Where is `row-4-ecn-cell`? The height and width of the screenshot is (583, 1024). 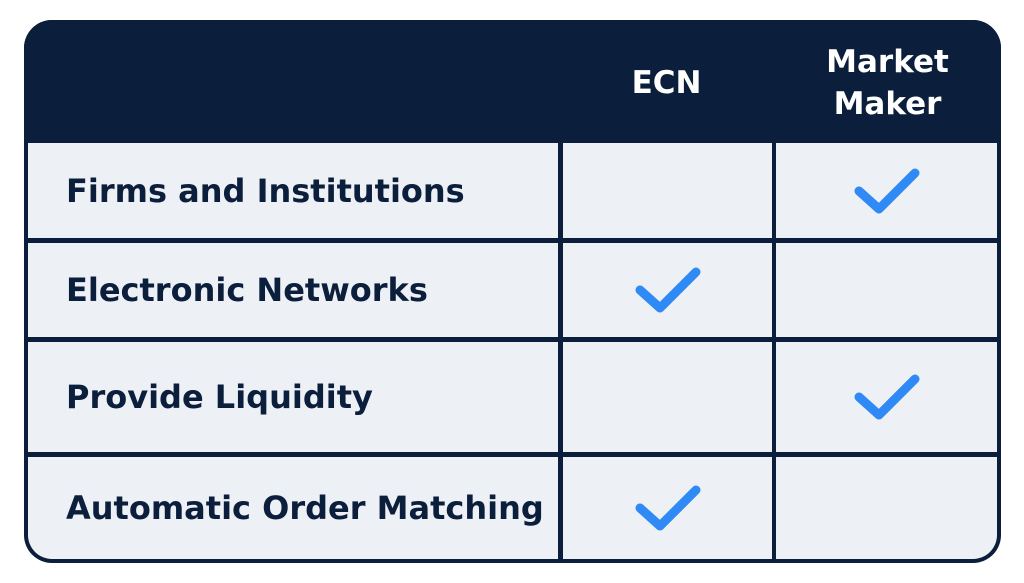
row-4-ecn-cell is located at coordinates (667, 508).